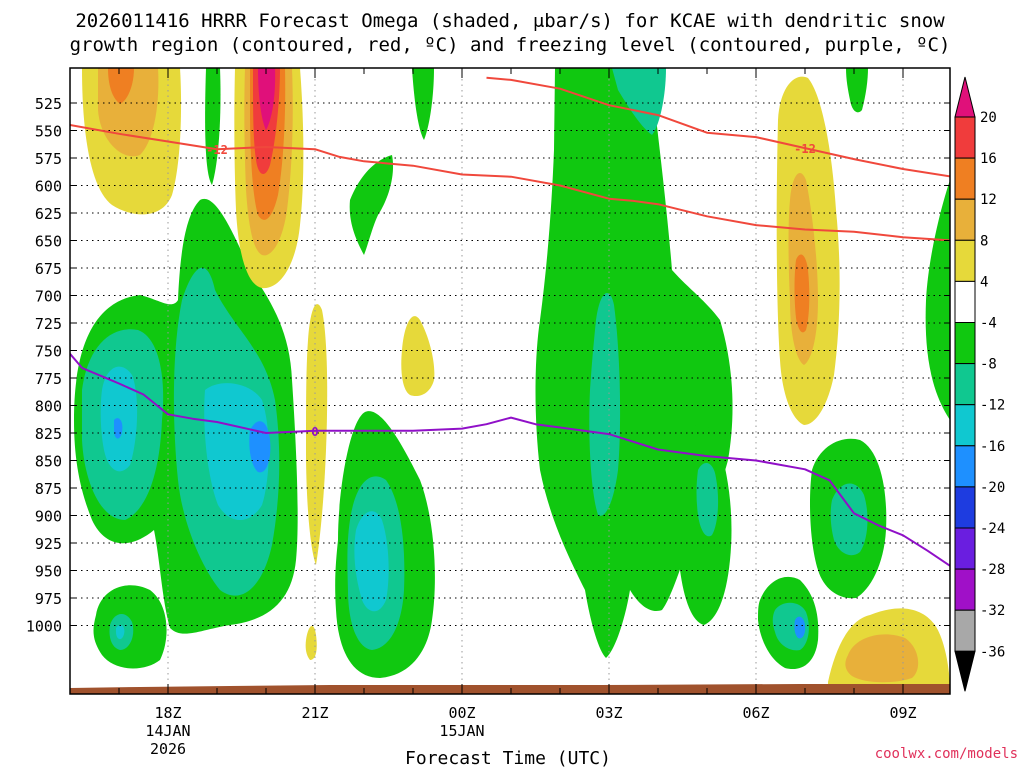 The height and width of the screenshot is (768, 1024). I want to click on colorbar-label: -12, so click(992, 406).